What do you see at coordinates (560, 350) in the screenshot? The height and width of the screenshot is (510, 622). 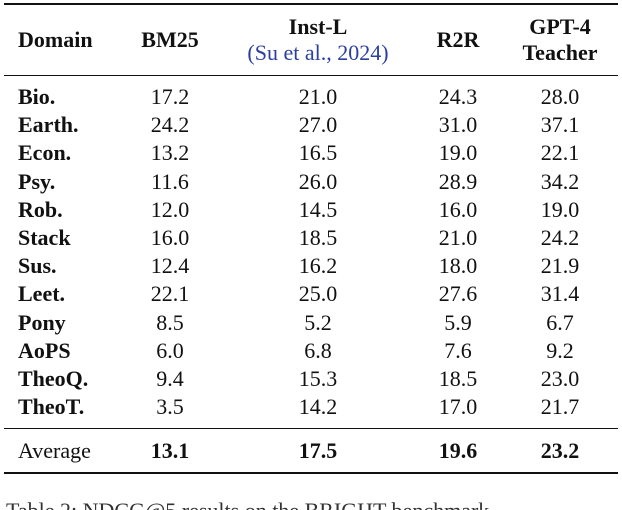 I see `cell: 9.2` at bounding box center [560, 350].